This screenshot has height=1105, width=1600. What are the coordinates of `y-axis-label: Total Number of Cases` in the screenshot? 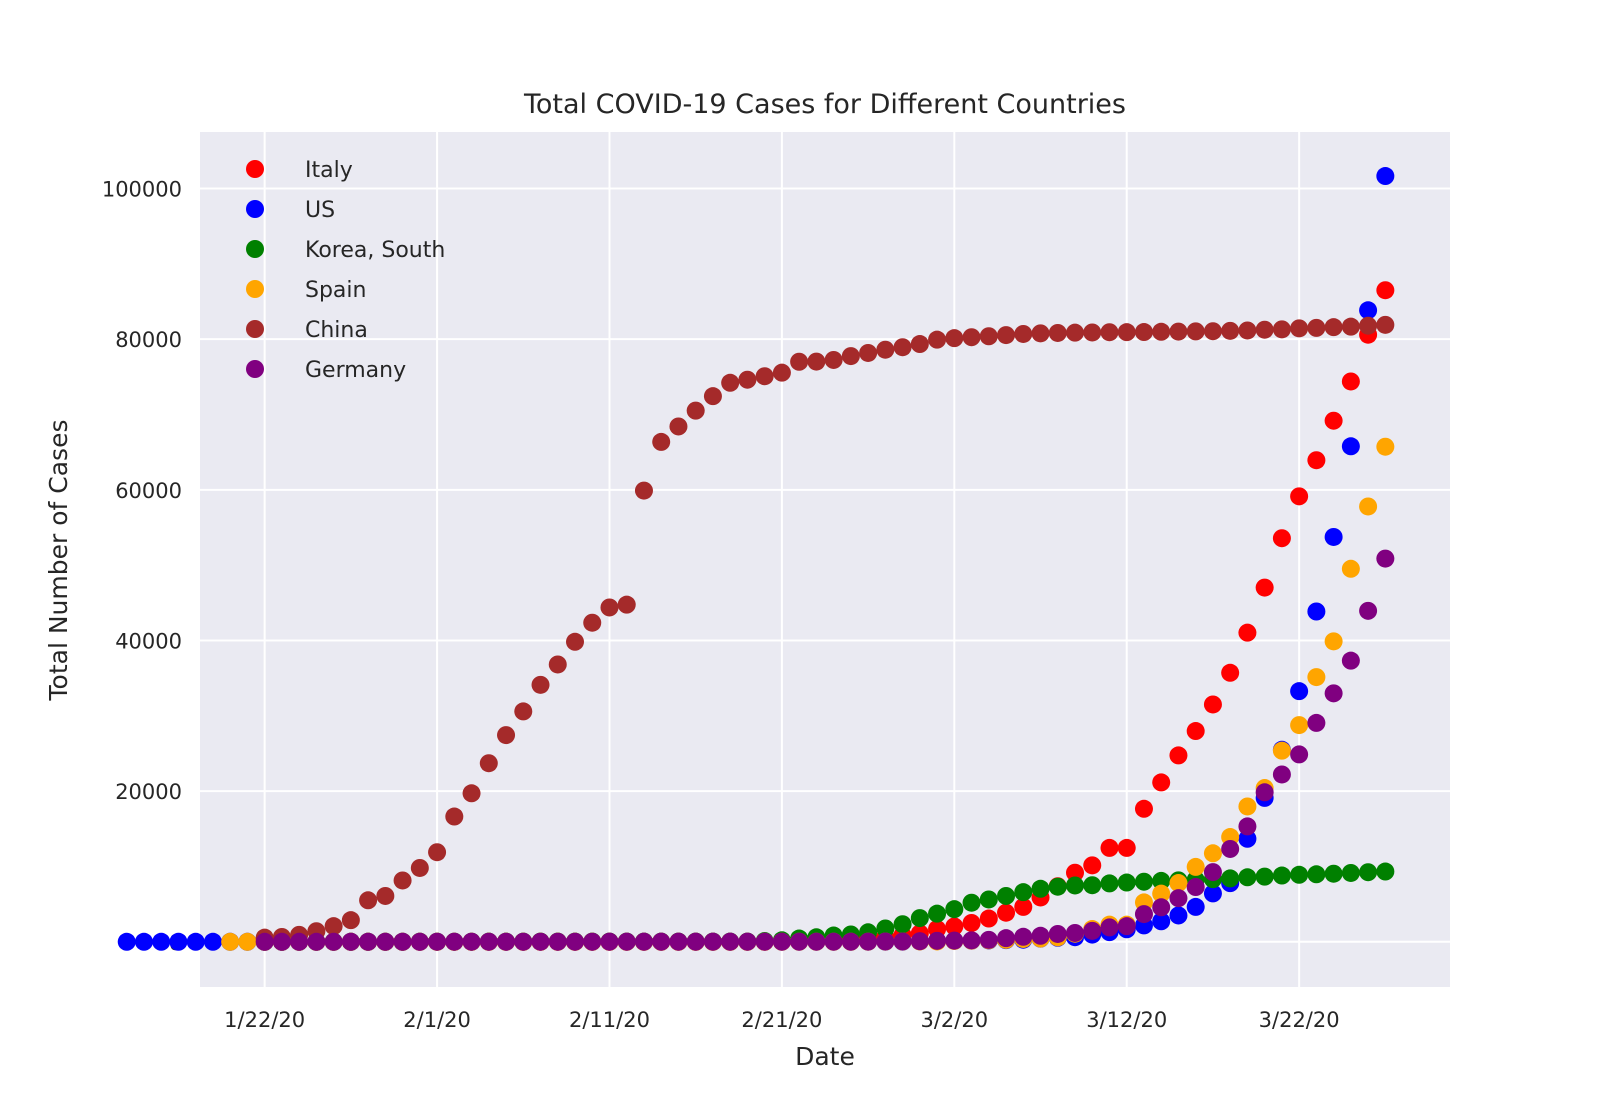 It's located at (58, 561).